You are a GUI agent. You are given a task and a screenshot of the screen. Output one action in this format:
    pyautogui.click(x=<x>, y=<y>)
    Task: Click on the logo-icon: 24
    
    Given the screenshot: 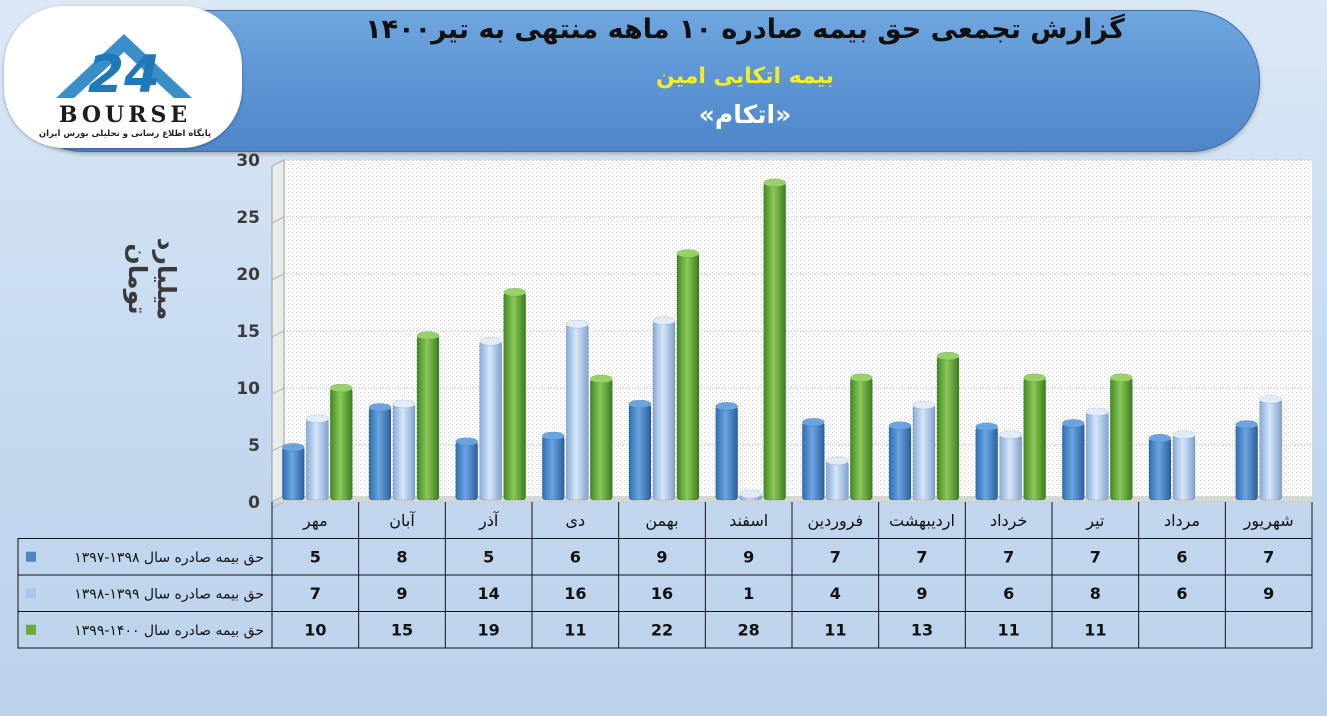 What is the action you would take?
    pyautogui.click(x=124, y=69)
    